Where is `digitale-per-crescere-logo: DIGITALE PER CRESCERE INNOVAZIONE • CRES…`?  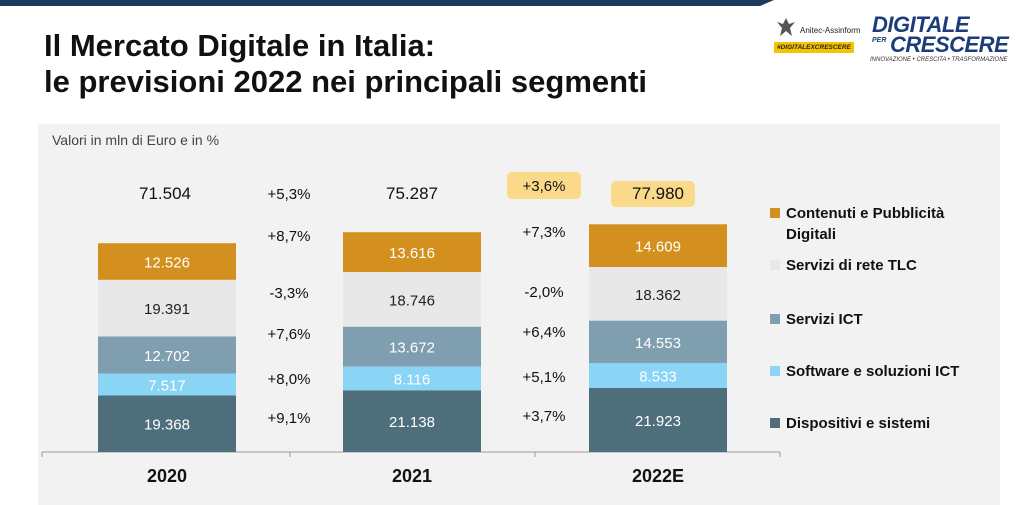
digitale-per-crescere-logo: DIGITALE PER CRESCERE INNOVAZIONE • CRES… is located at coordinates (943, 38).